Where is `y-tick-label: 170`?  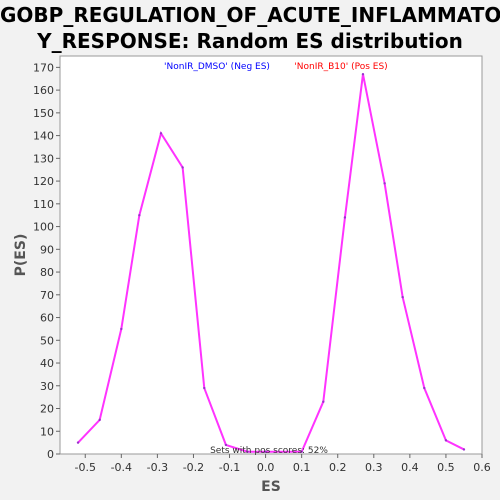
y-tick-label: 170 is located at coordinates (43, 67).